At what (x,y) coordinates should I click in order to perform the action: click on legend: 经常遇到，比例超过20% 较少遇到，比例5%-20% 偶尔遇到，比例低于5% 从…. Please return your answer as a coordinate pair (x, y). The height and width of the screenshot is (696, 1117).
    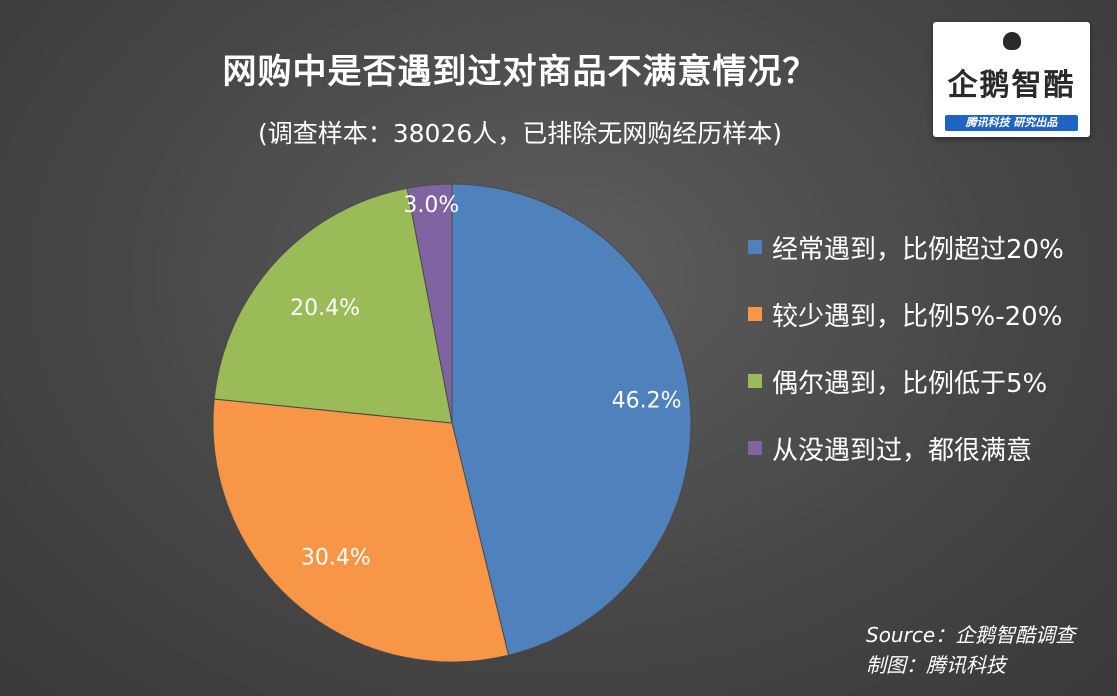
    Looking at the image, I should click on (906, 362).